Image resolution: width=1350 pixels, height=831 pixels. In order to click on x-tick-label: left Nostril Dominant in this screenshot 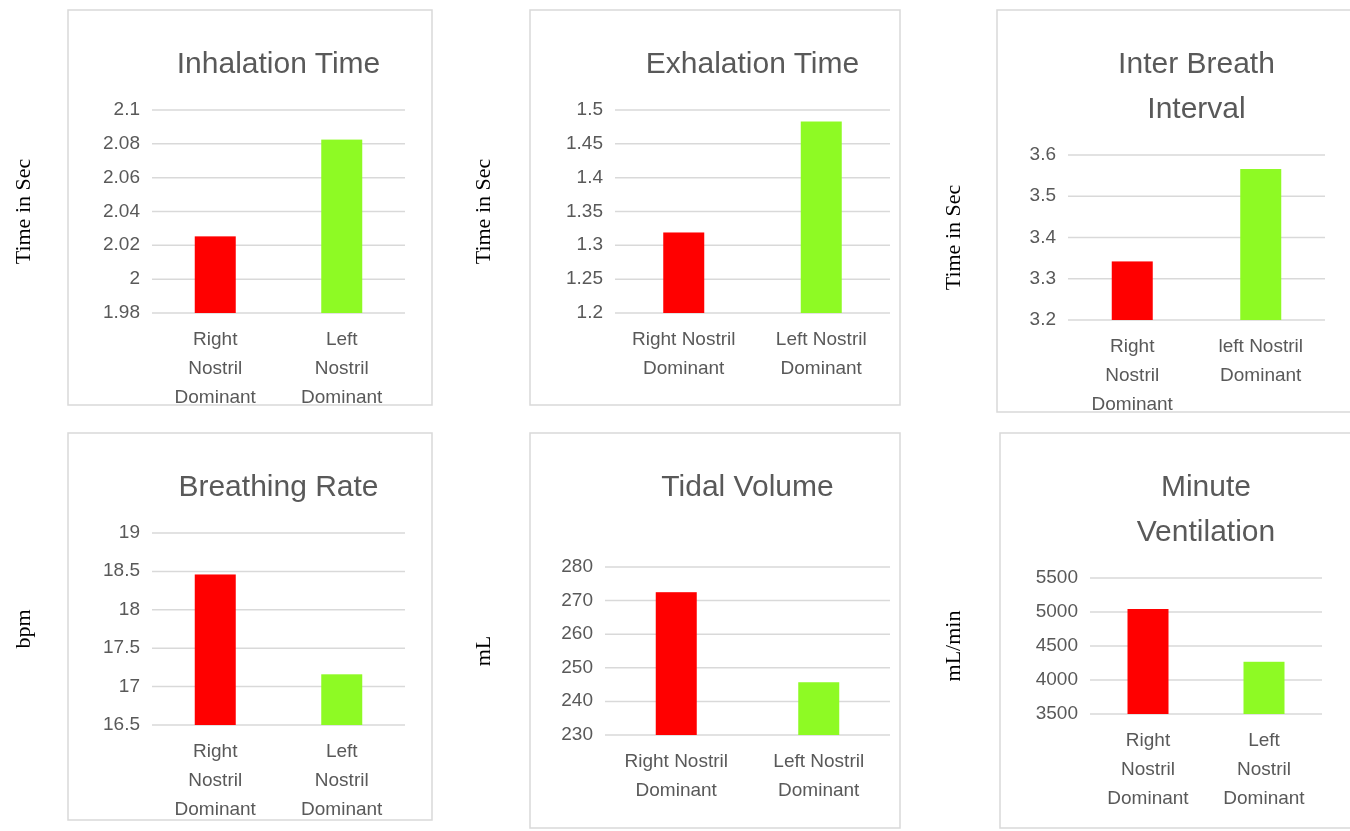, I will do `click(1260, 360)`.